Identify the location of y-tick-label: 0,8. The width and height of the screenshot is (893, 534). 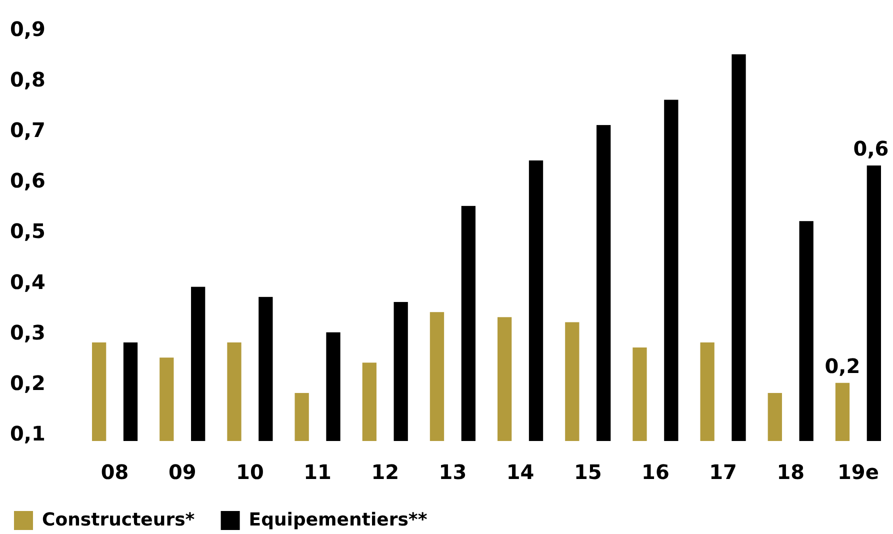
(28, 80).